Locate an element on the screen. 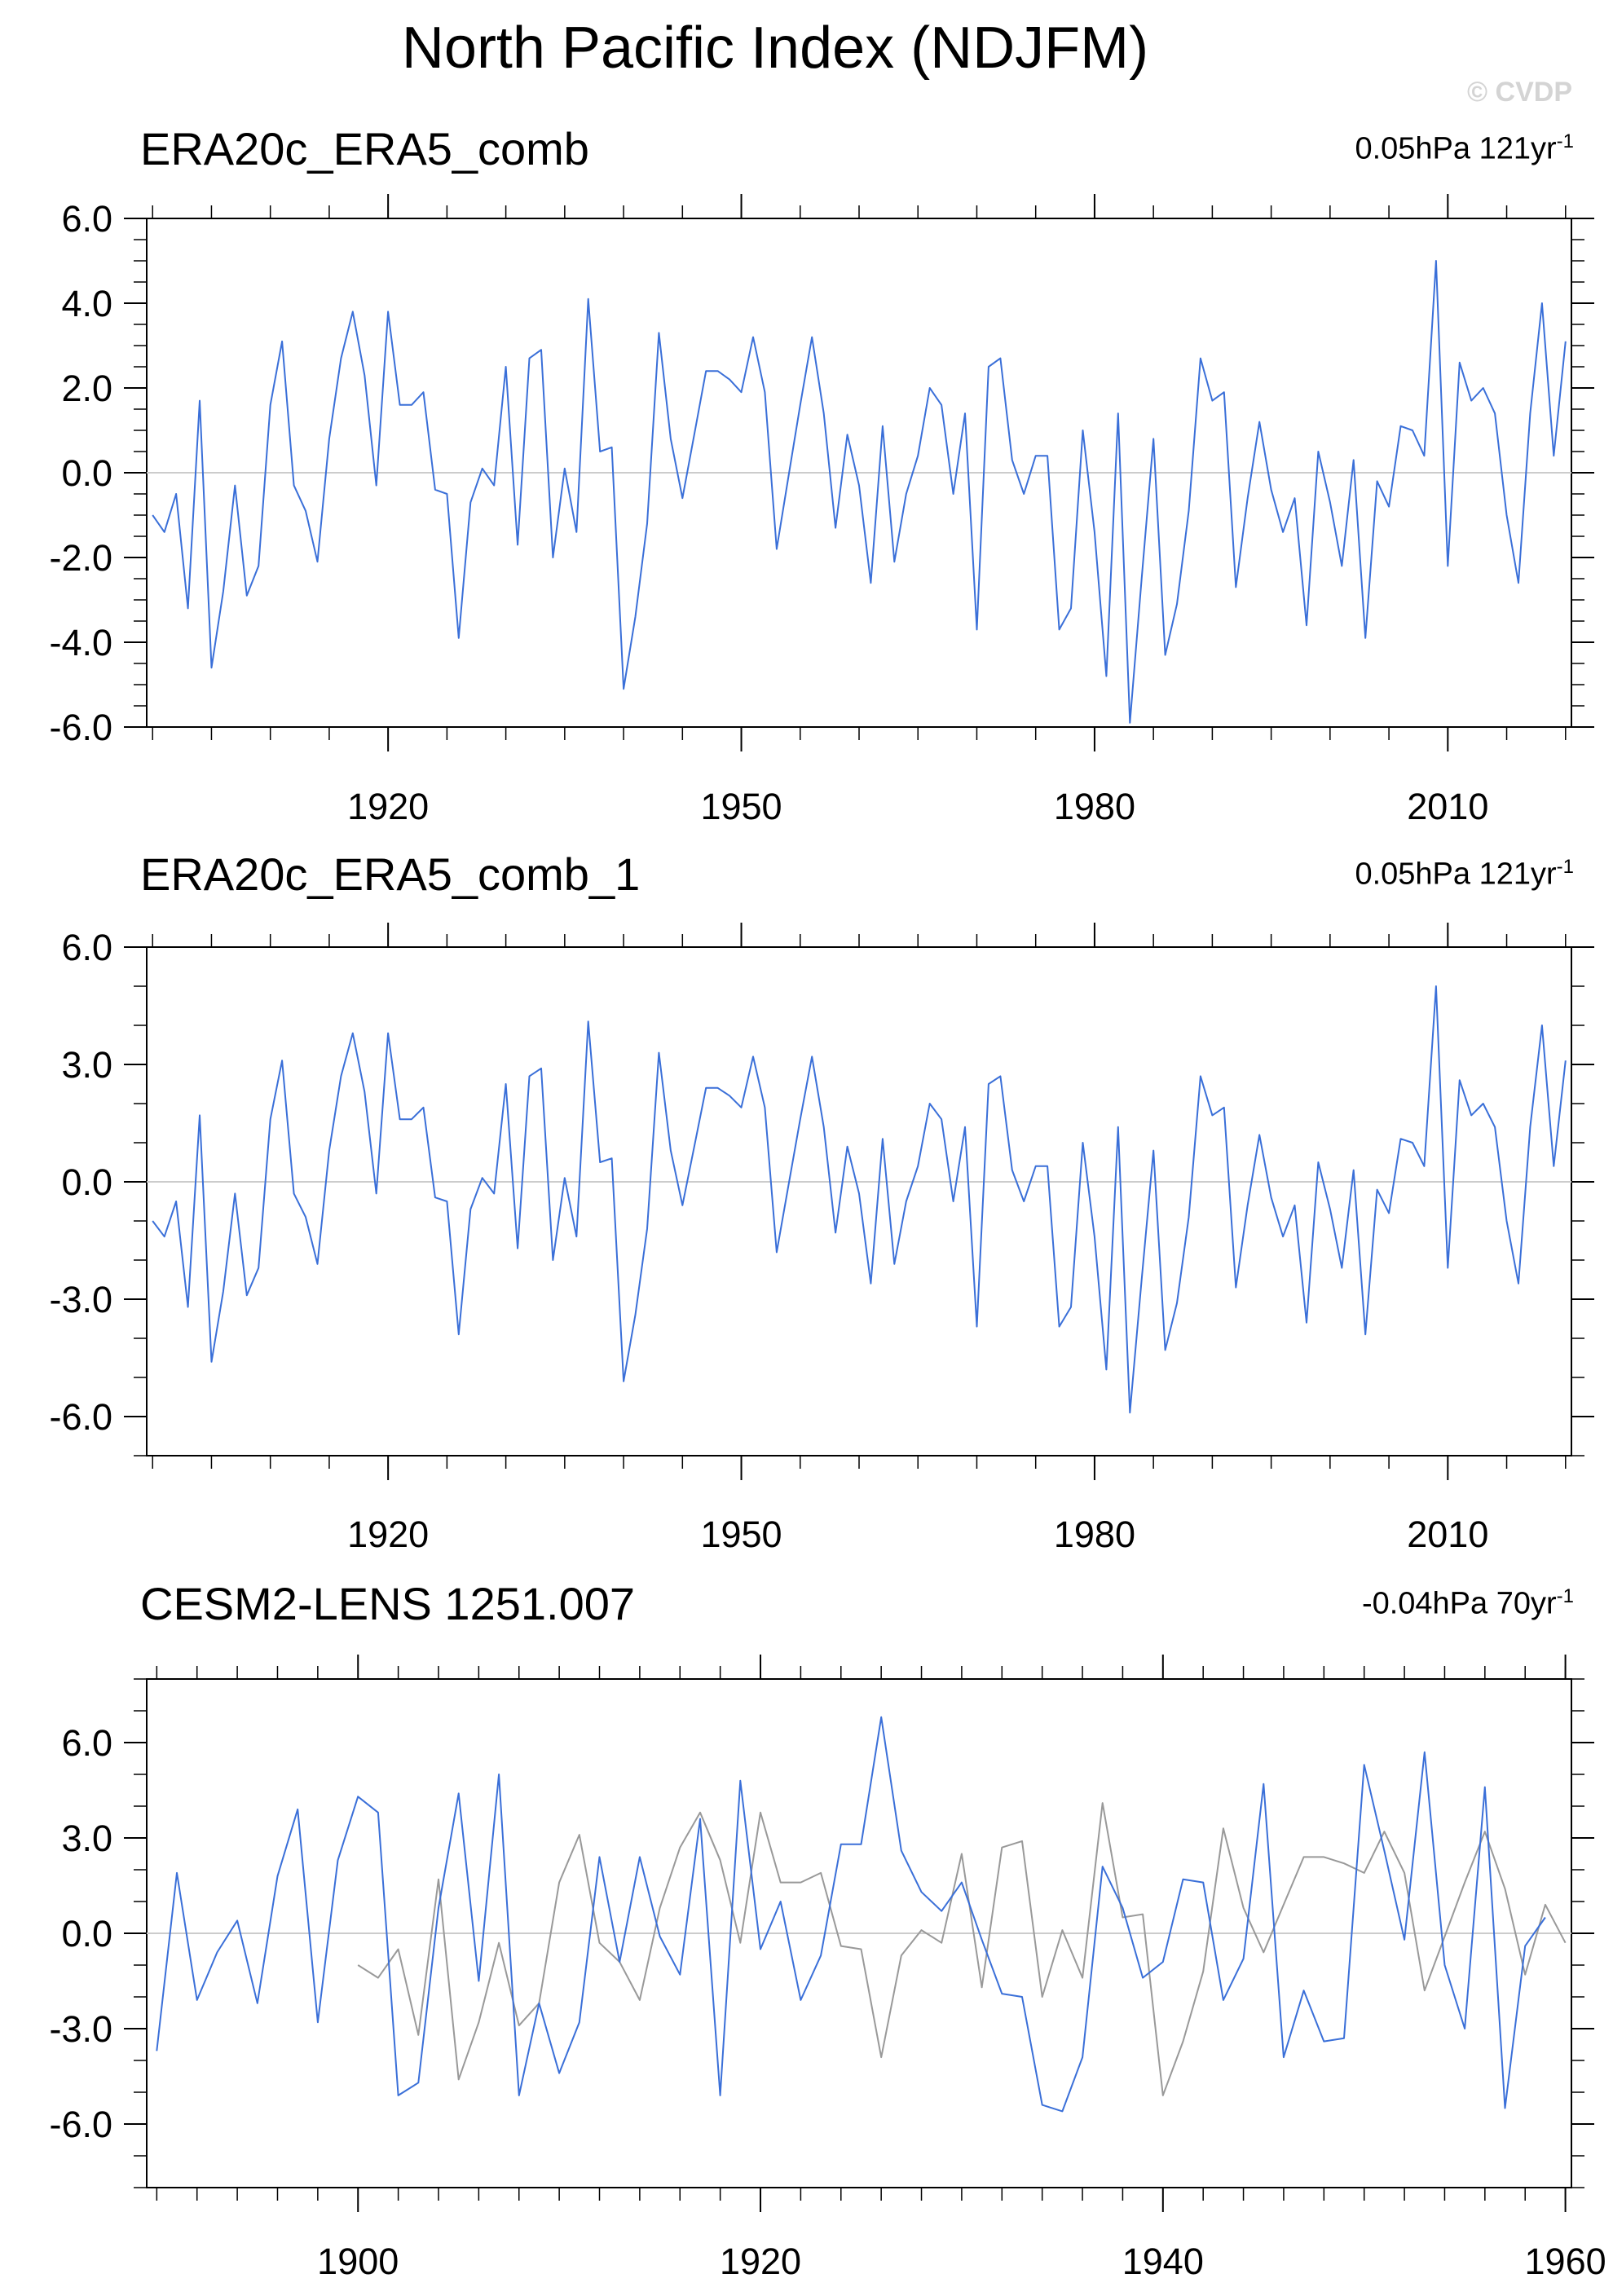  series-line-era20c-era5-comb-overlay- is located at coordinates (962, 1949).